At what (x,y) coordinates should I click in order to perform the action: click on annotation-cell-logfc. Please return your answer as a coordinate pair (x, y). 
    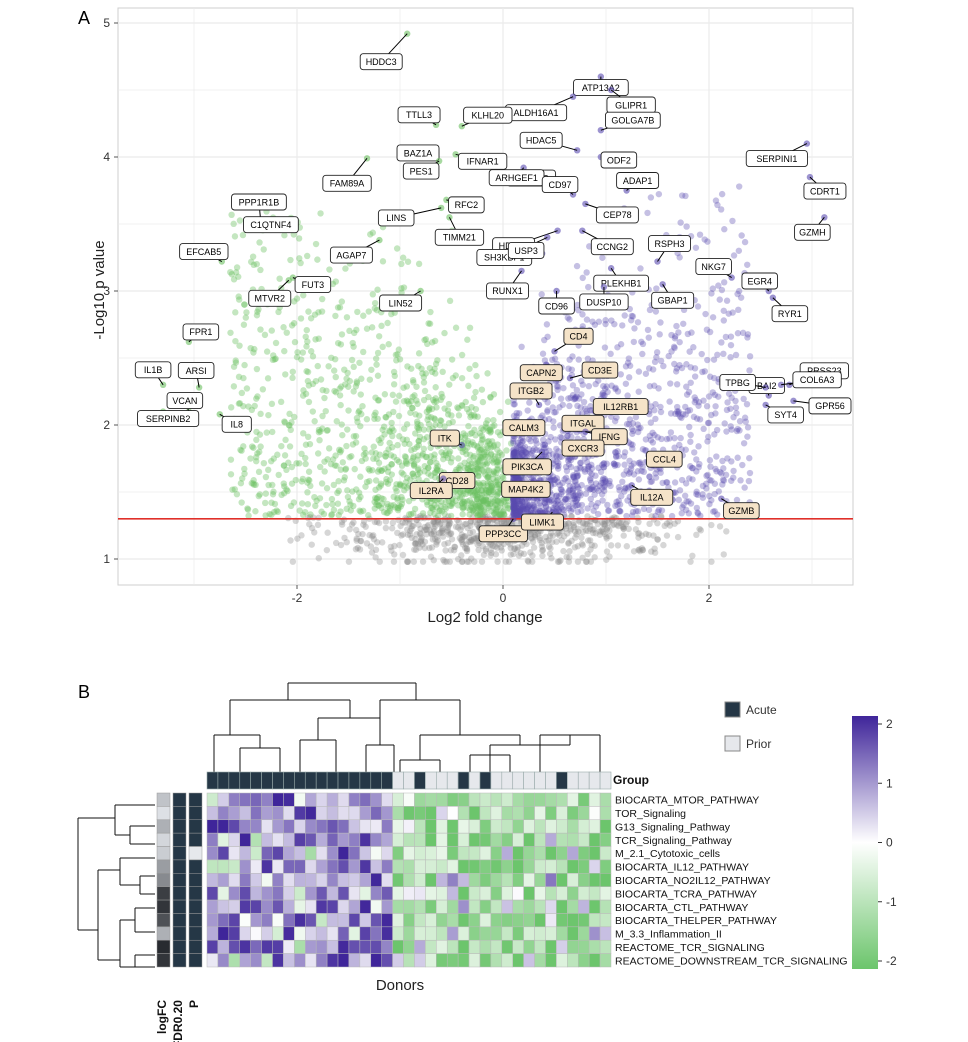
    Looking at the image, I should click on (163, 920).